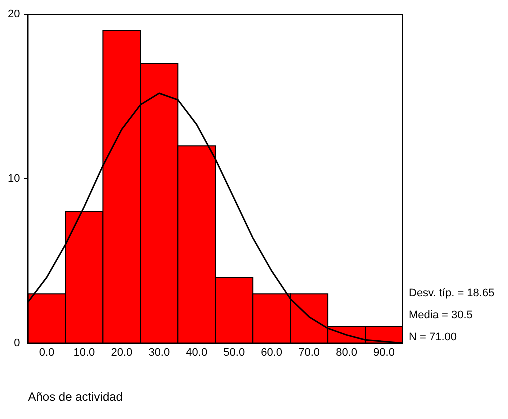  What do you see at coordinates (122, 353) in the screenshot?
I see `x-tick-label: 20.0` at bounding box center [122, 353].